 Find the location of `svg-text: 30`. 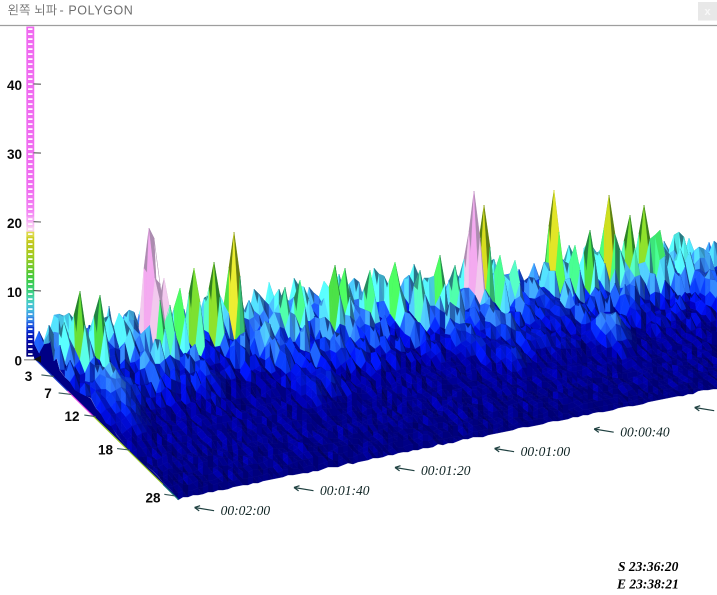

svg-text: 30 is located at coordinates (14, 154).